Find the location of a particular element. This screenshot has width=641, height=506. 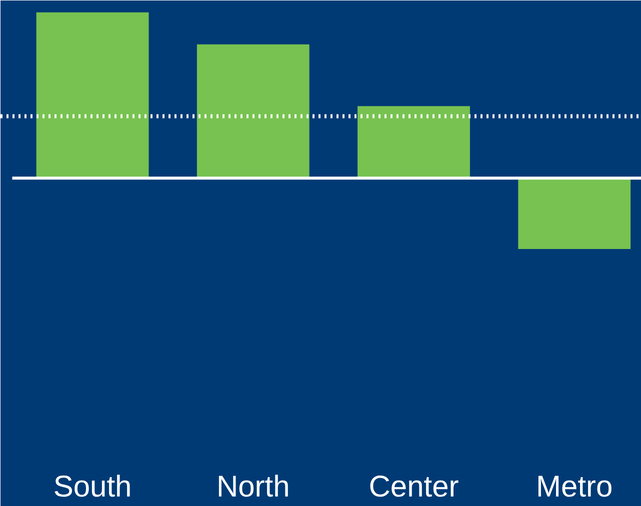

x-tick-label: Metro is located at coordinates (574, 487).